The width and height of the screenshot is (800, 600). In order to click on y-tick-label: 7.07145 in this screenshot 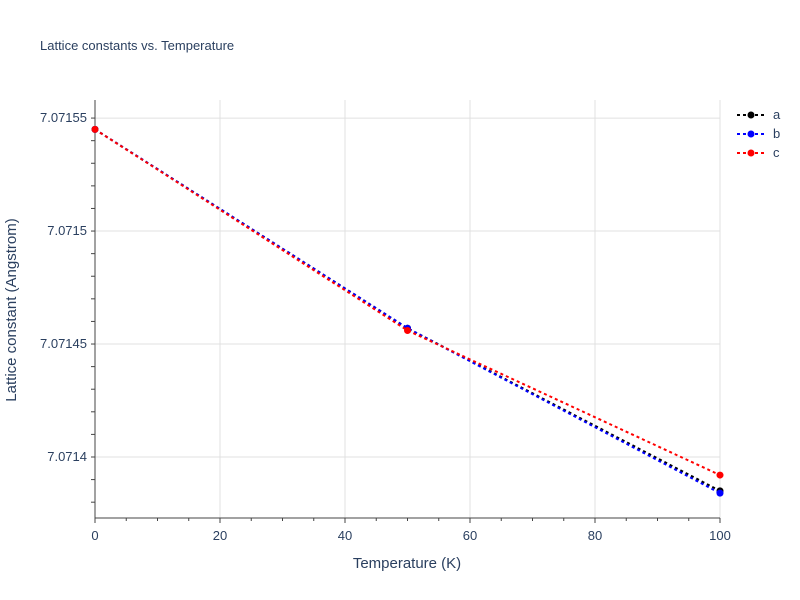, I will do `click(63, 343)`.